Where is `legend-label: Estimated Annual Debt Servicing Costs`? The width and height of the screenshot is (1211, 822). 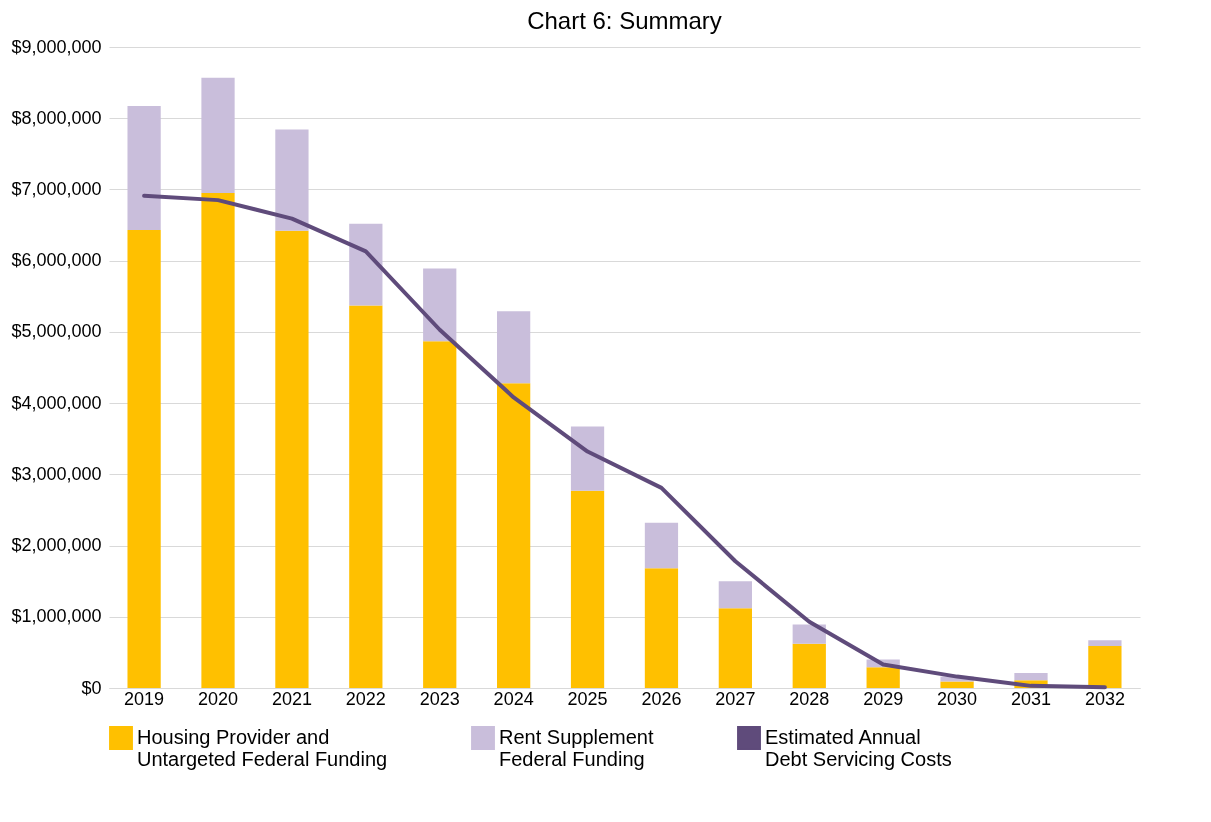
legend-label: Estimated Annual Debt Servicing Costs is located at coordinates (858, 748).